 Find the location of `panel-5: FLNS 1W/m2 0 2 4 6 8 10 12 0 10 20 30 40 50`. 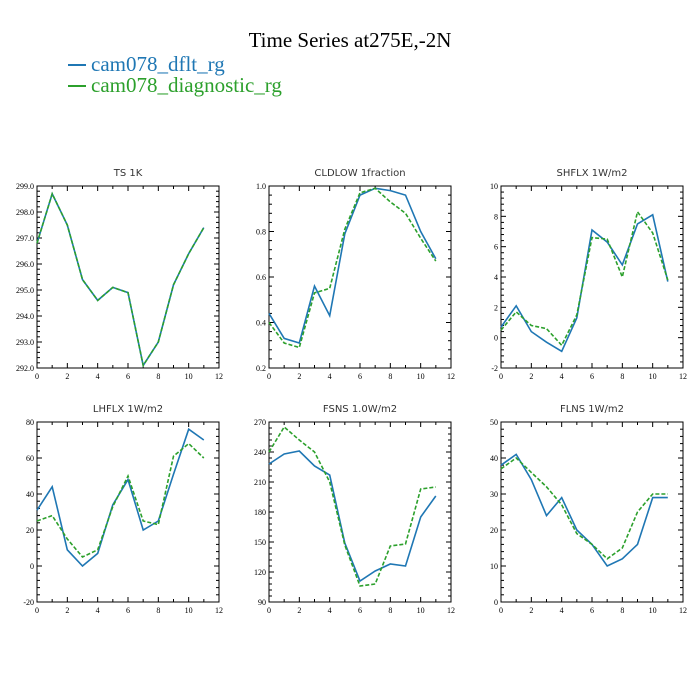

panel-5: FLNS 1W/m2 0 2 4 6 8 10 12 0 10 20 30 40 50 is located at coordinates (588, 509).